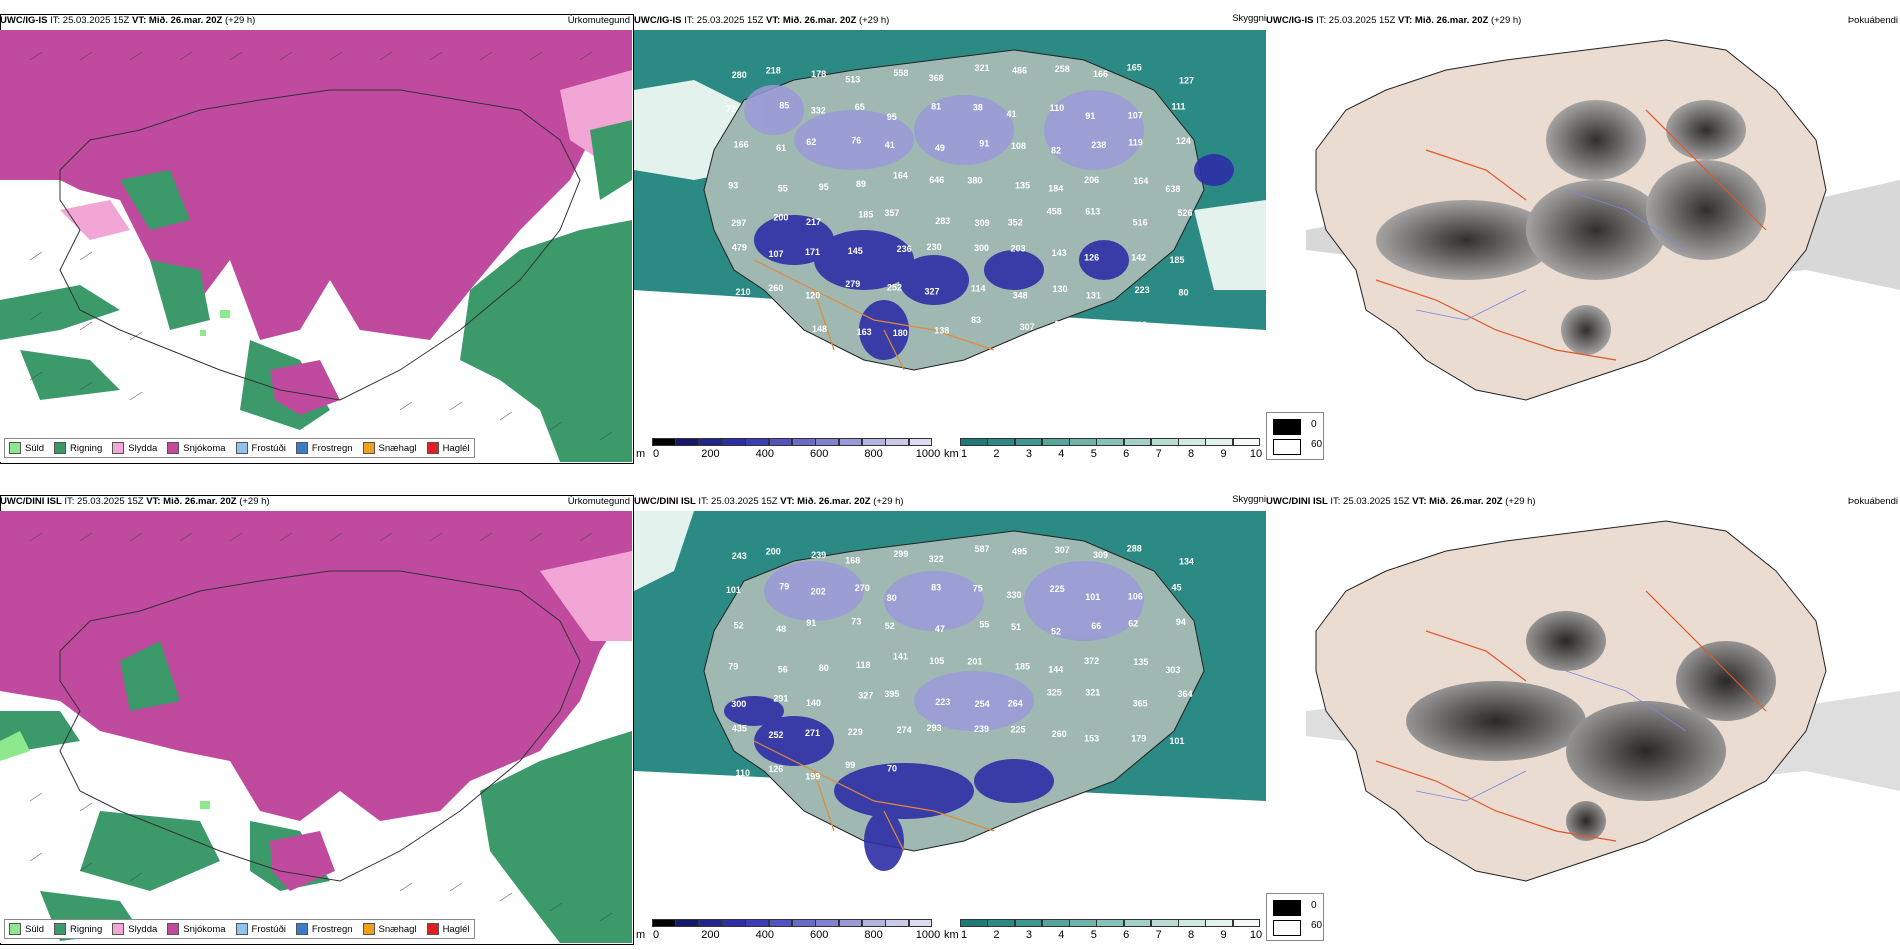  I want to click on cloud-base-label: 164, so click(1140, 181).